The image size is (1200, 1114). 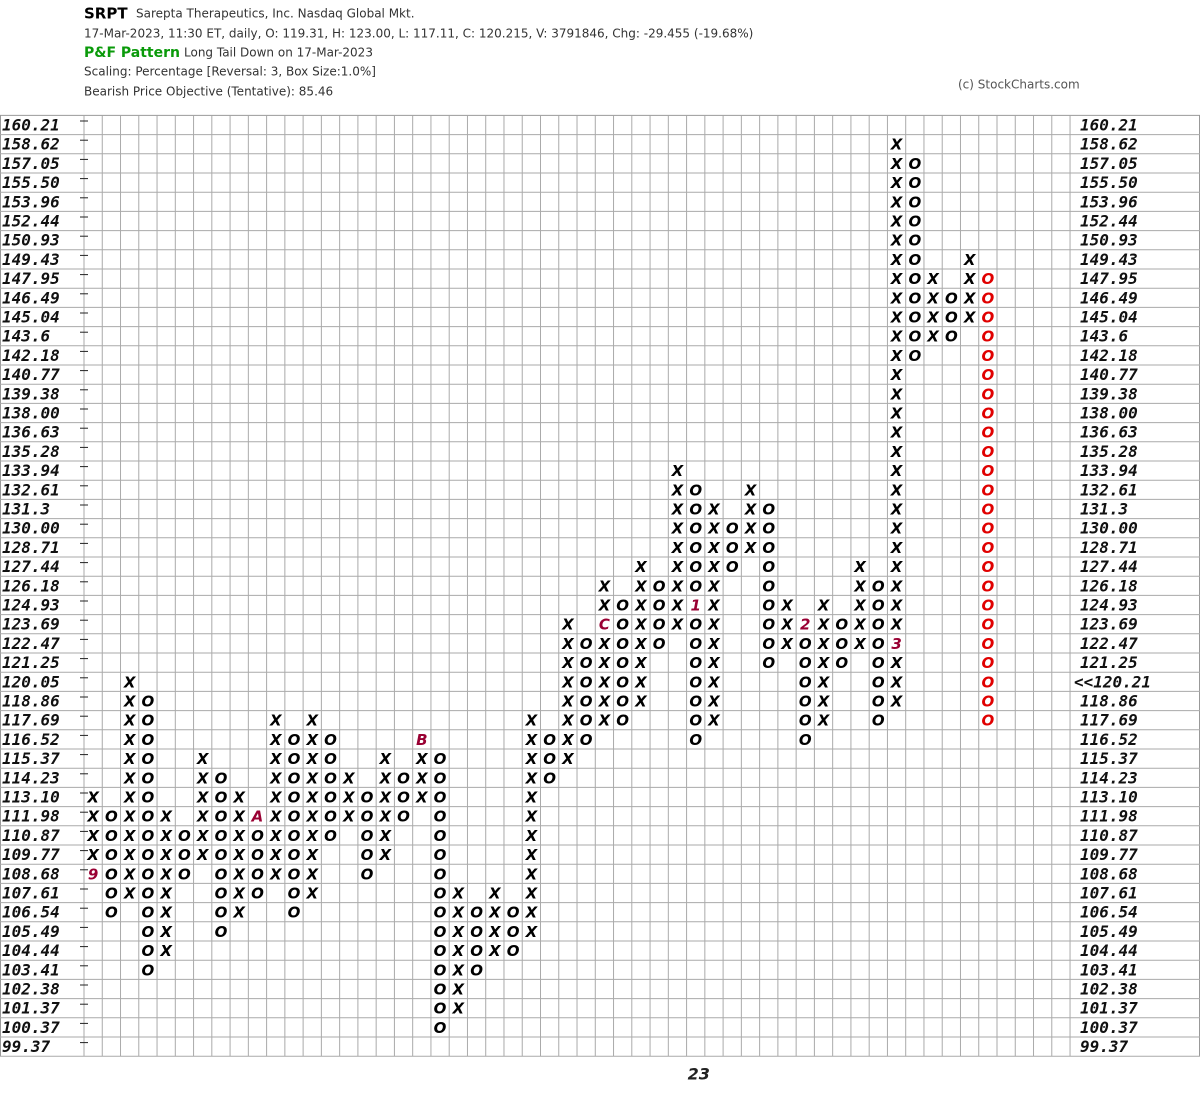 What do you see at coordinates (31, 1008) in the screenshot?
I see `y-tick-label: 101.37` at bounding box center [31, 1008].